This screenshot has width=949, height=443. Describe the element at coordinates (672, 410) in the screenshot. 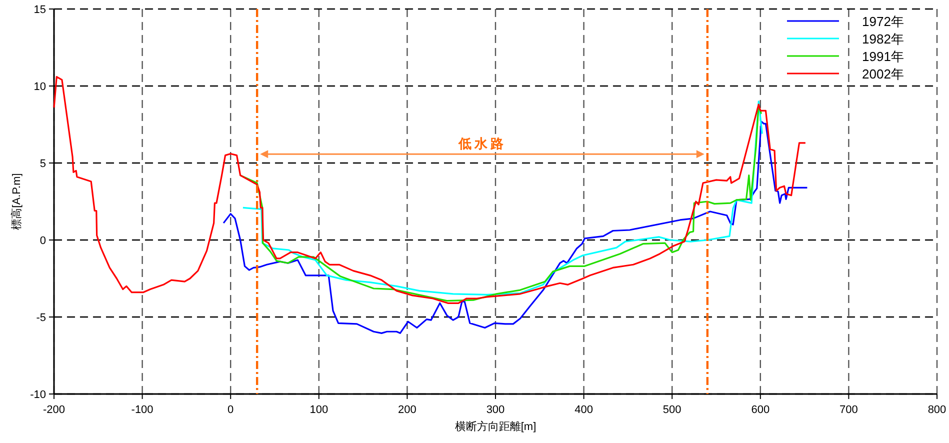

I see `x-tick-label: 500` at that location.